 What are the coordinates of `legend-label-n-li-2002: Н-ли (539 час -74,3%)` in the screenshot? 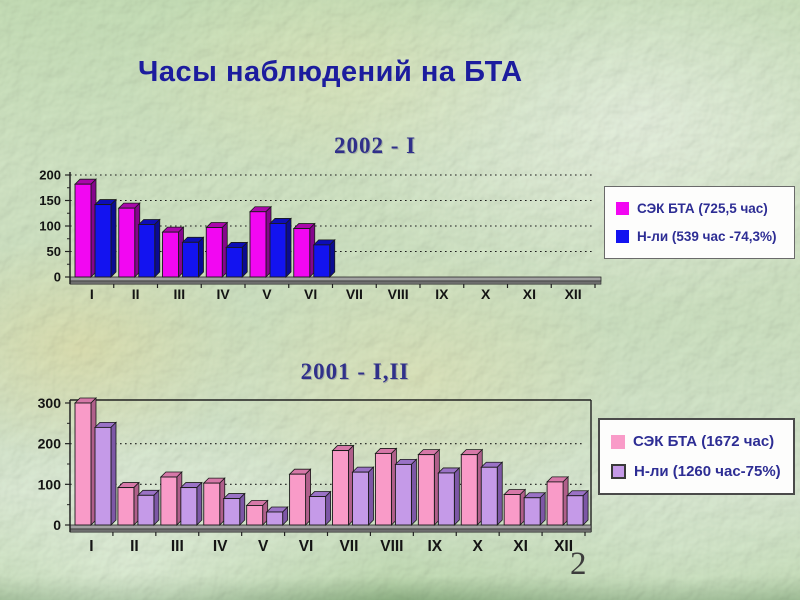 It's located at (707, 237).